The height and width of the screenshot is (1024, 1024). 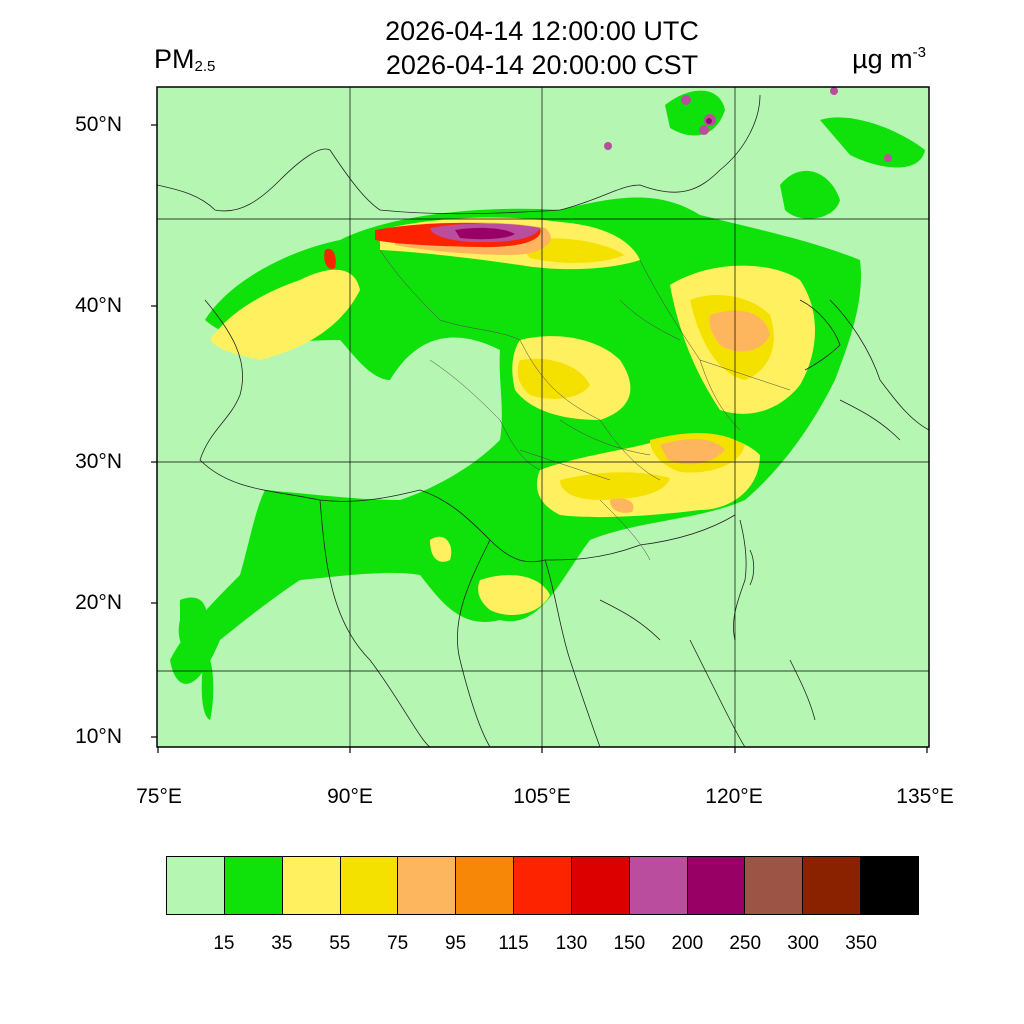 I want to click on variable-label: PM2.5, so click(x=184, y=59).